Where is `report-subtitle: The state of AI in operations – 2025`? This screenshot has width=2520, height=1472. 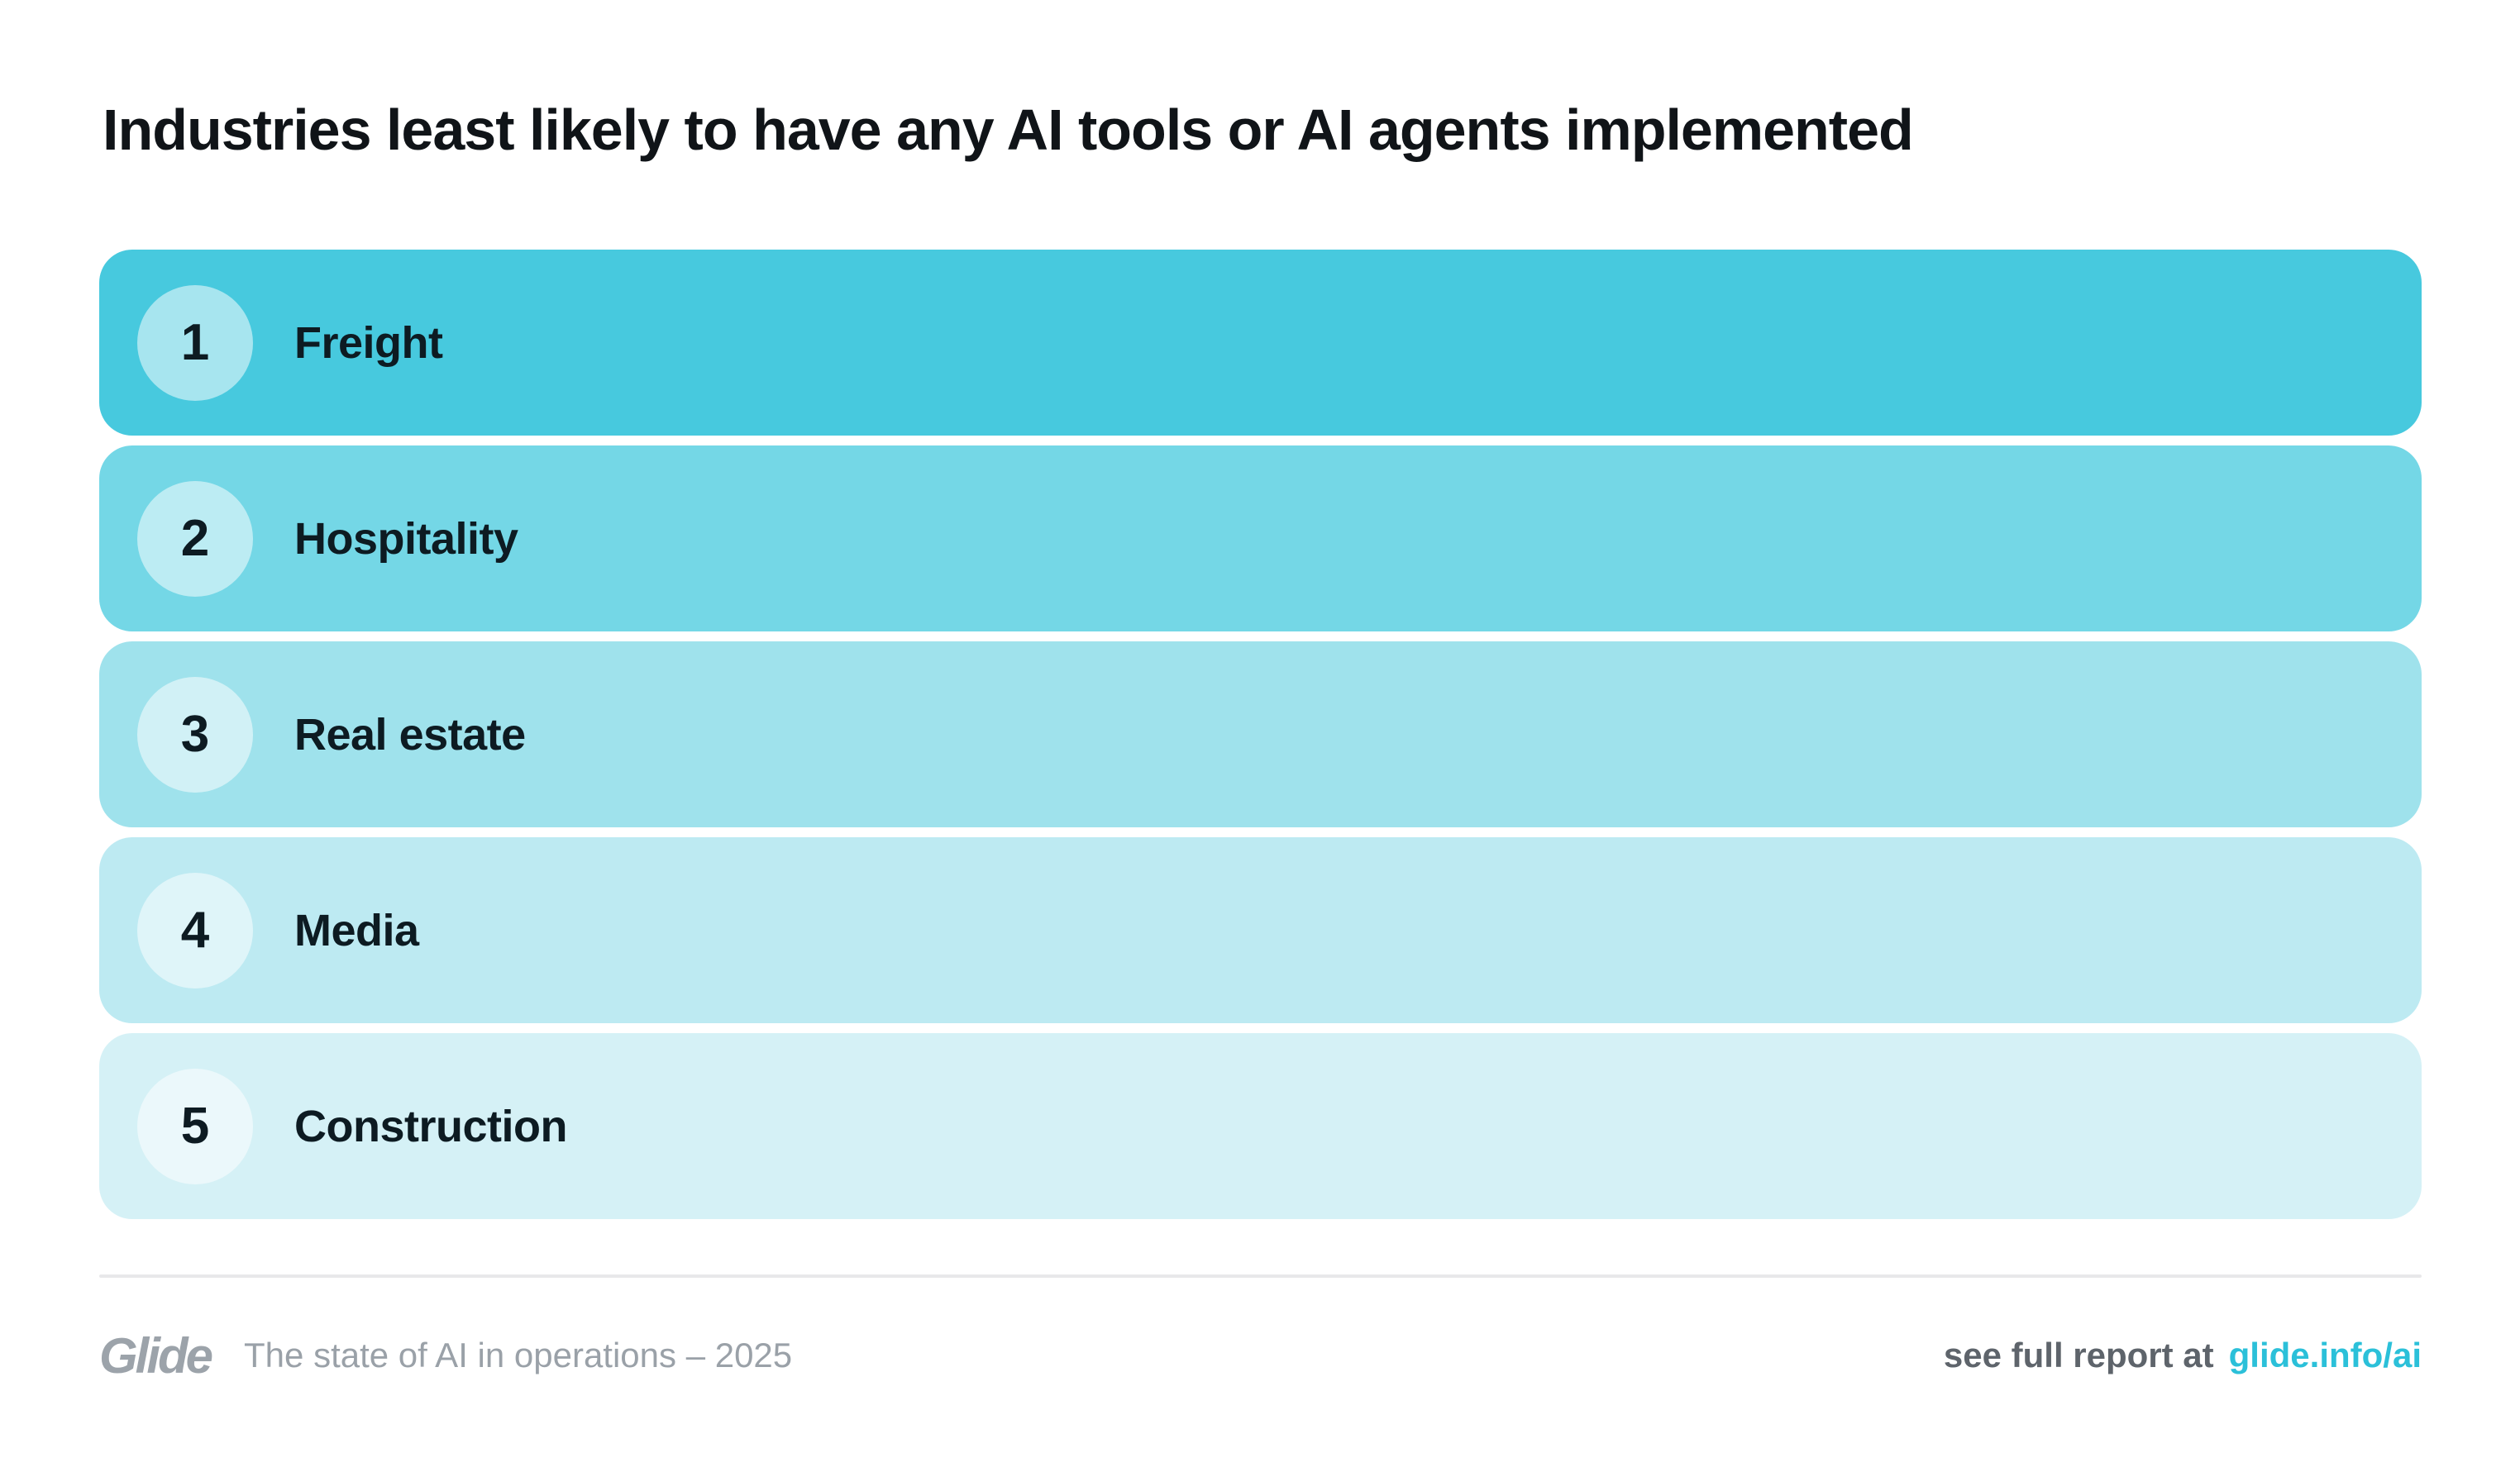 report-subtitle: The state of AI in operations – 2025 is located at coordinates (518, 1355).